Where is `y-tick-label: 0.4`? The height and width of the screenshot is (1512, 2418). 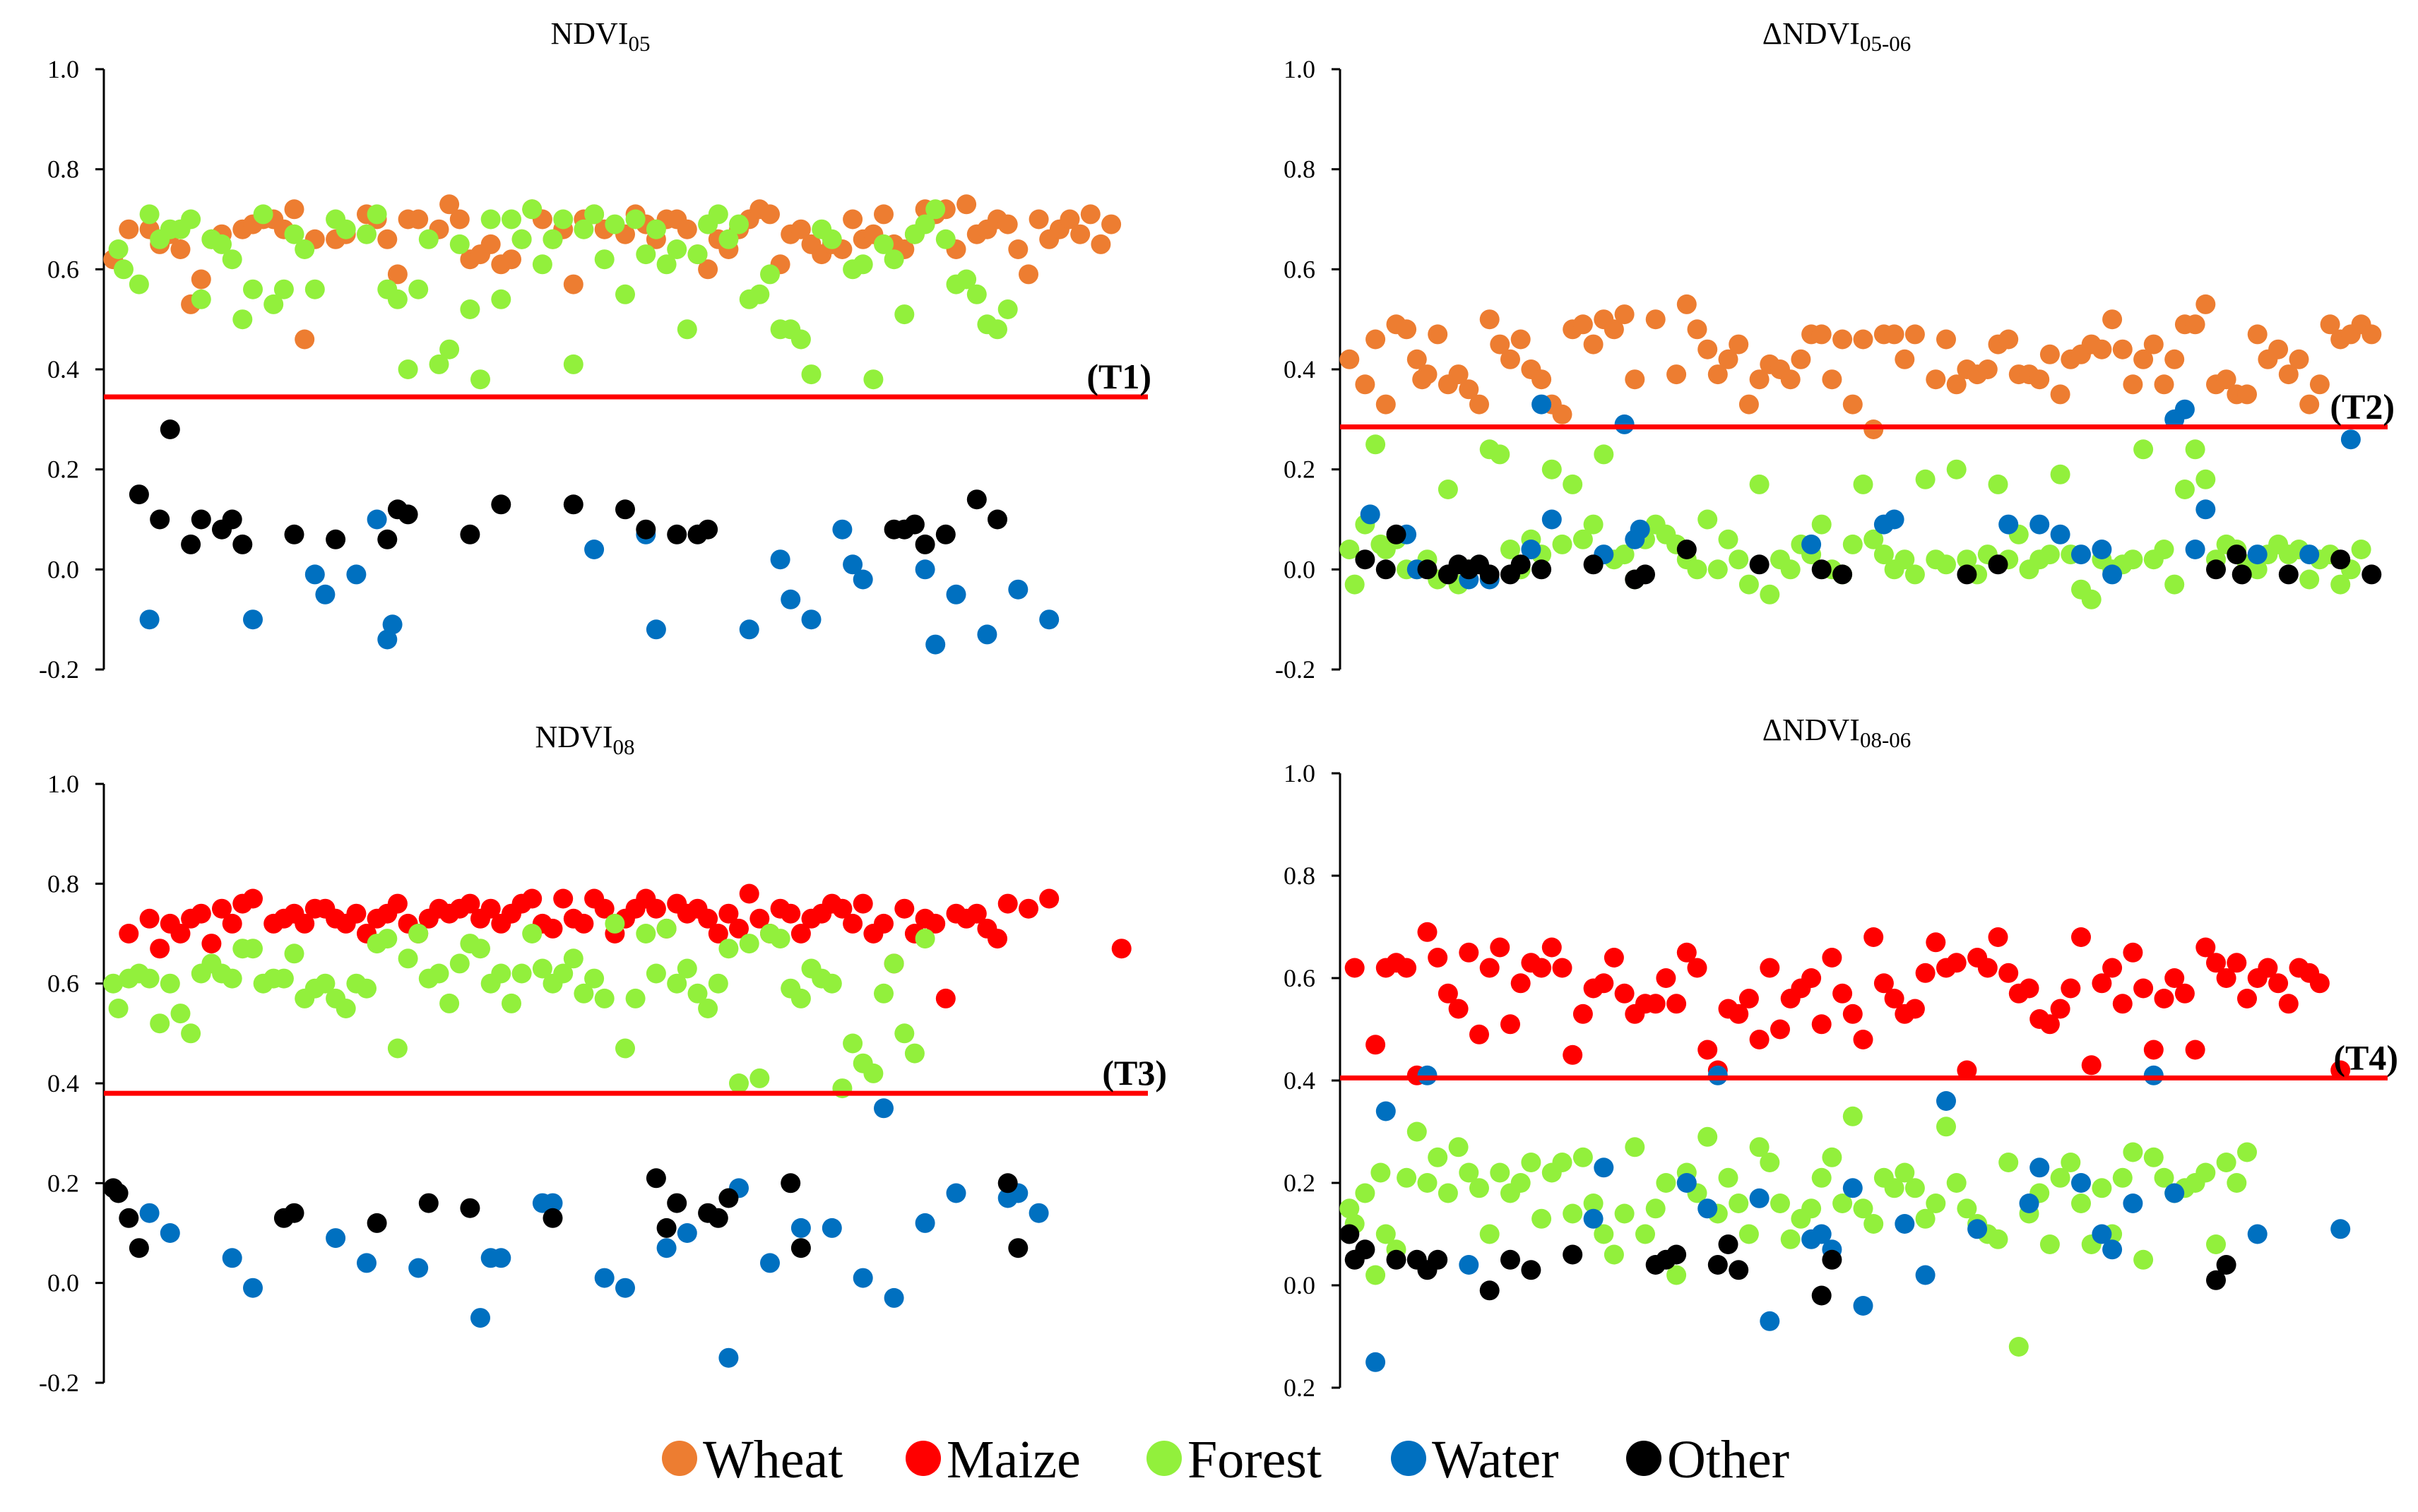
y-tick-label: 0.4 is located at coordinates (63, 1083).